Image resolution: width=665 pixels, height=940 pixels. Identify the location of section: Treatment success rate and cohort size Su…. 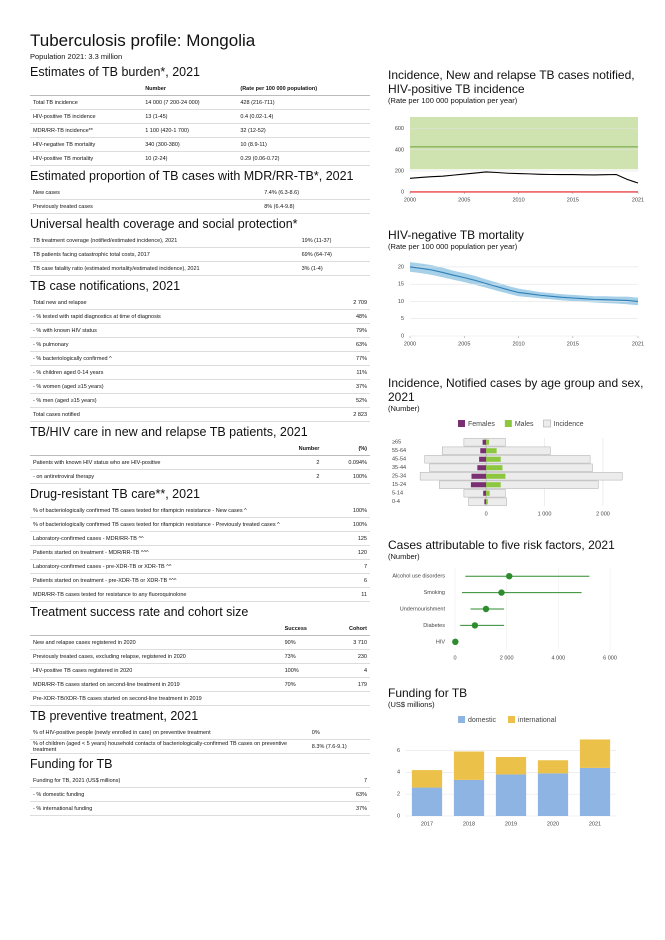
(200, 655).